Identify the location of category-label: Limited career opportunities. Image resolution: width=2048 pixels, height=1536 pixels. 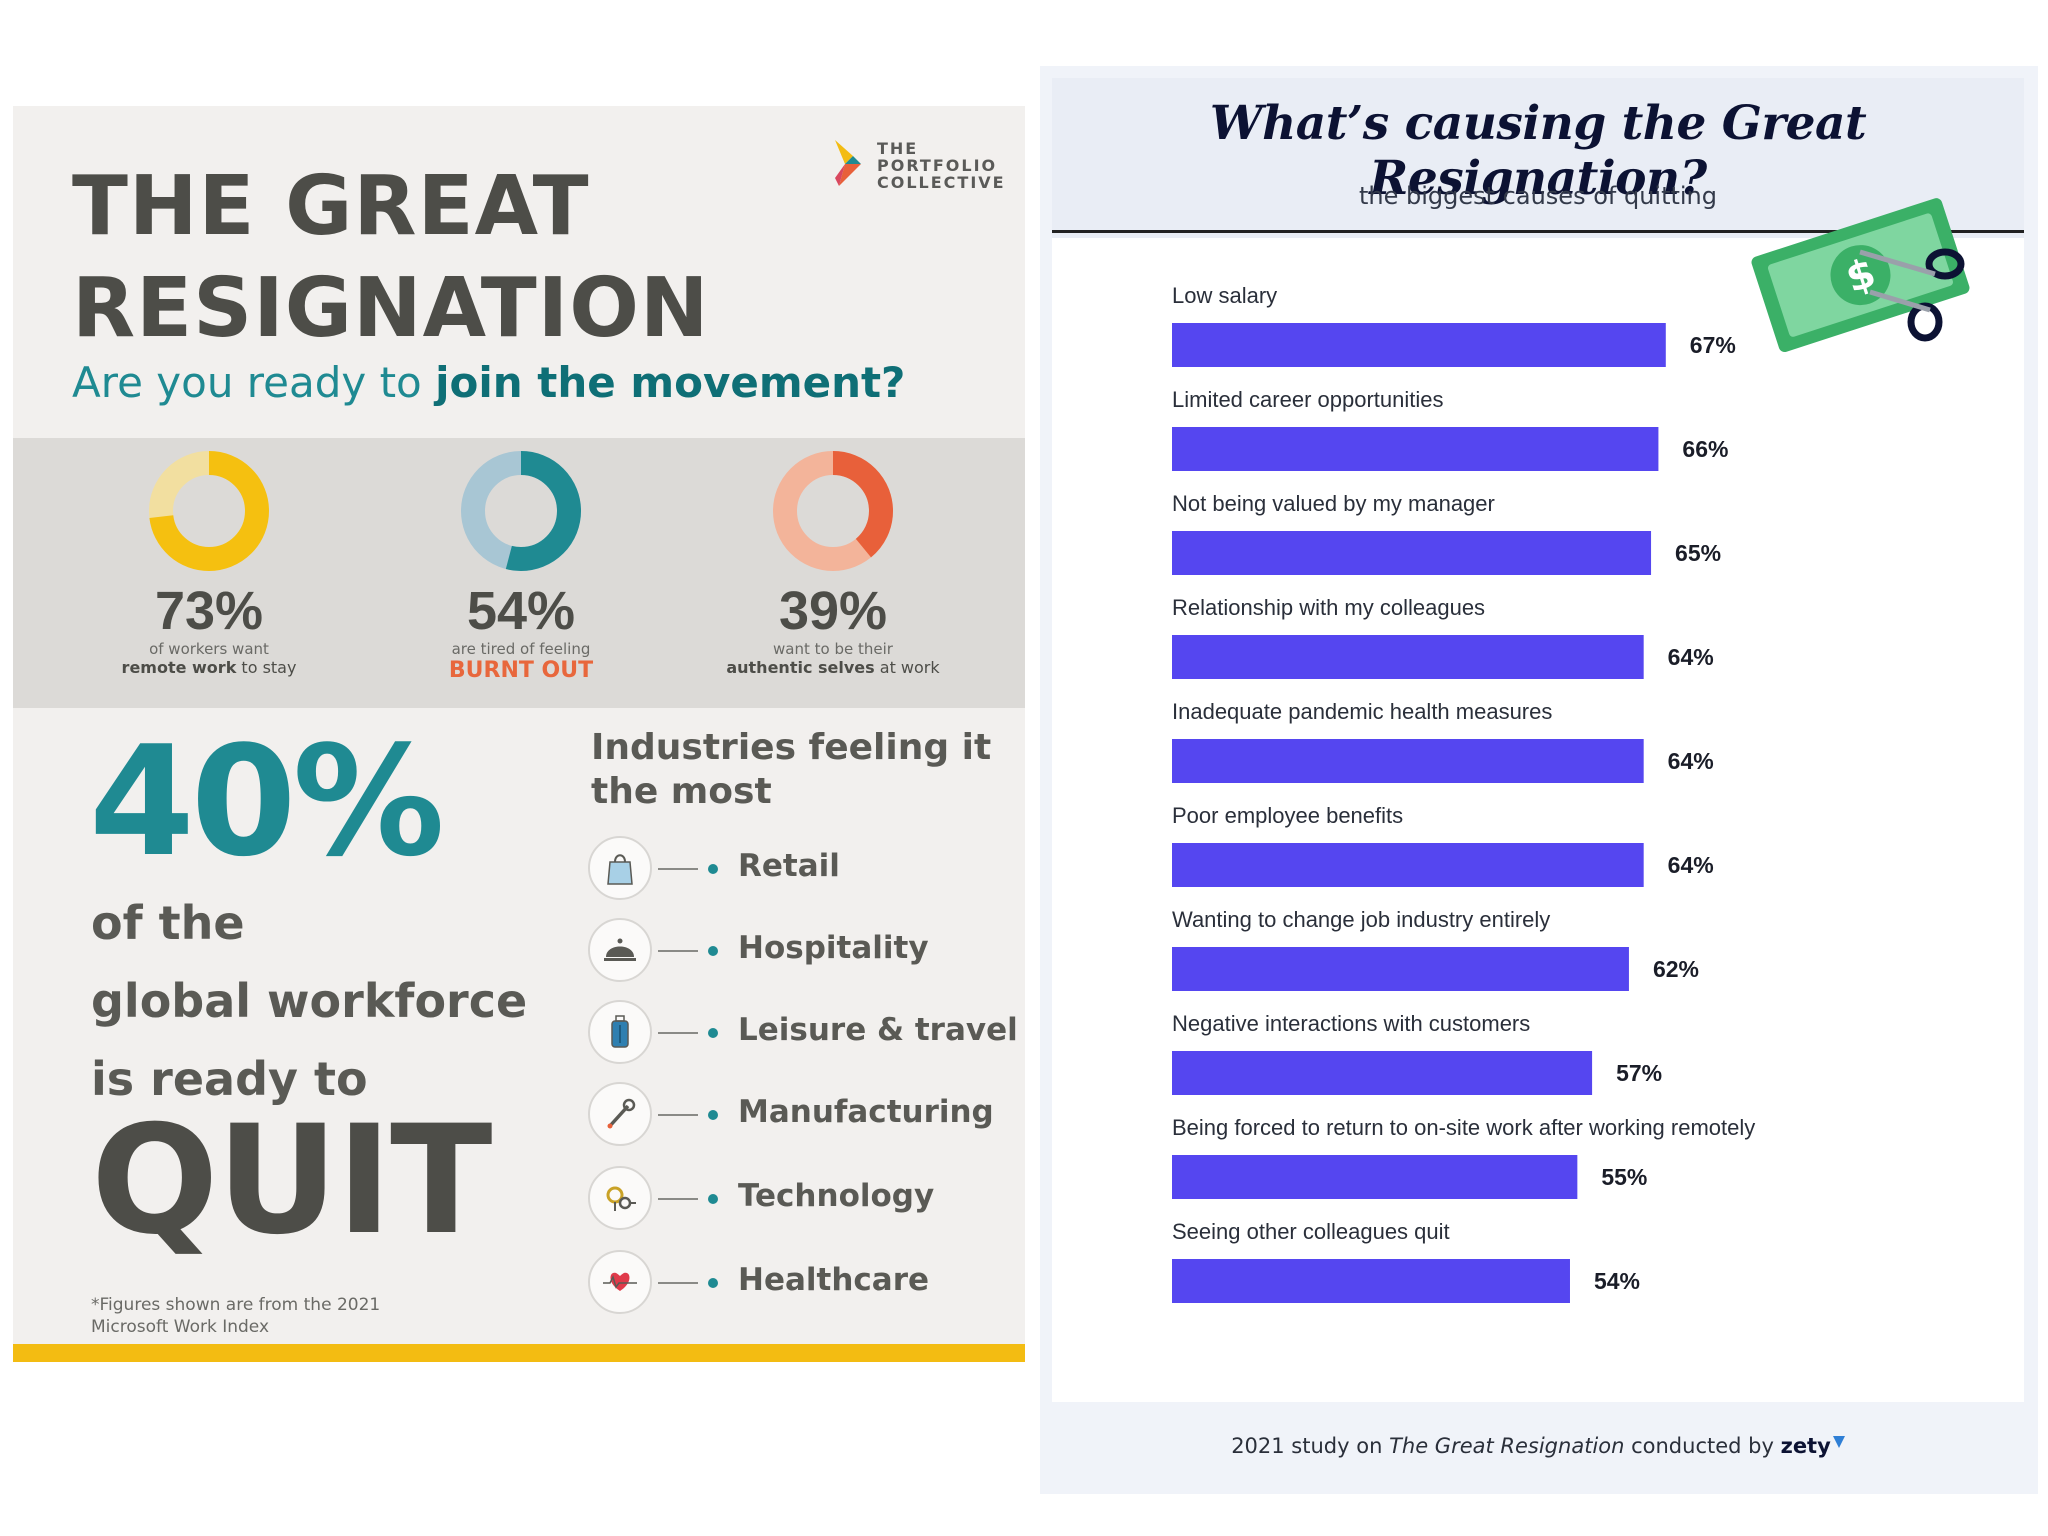
(1307, 399).